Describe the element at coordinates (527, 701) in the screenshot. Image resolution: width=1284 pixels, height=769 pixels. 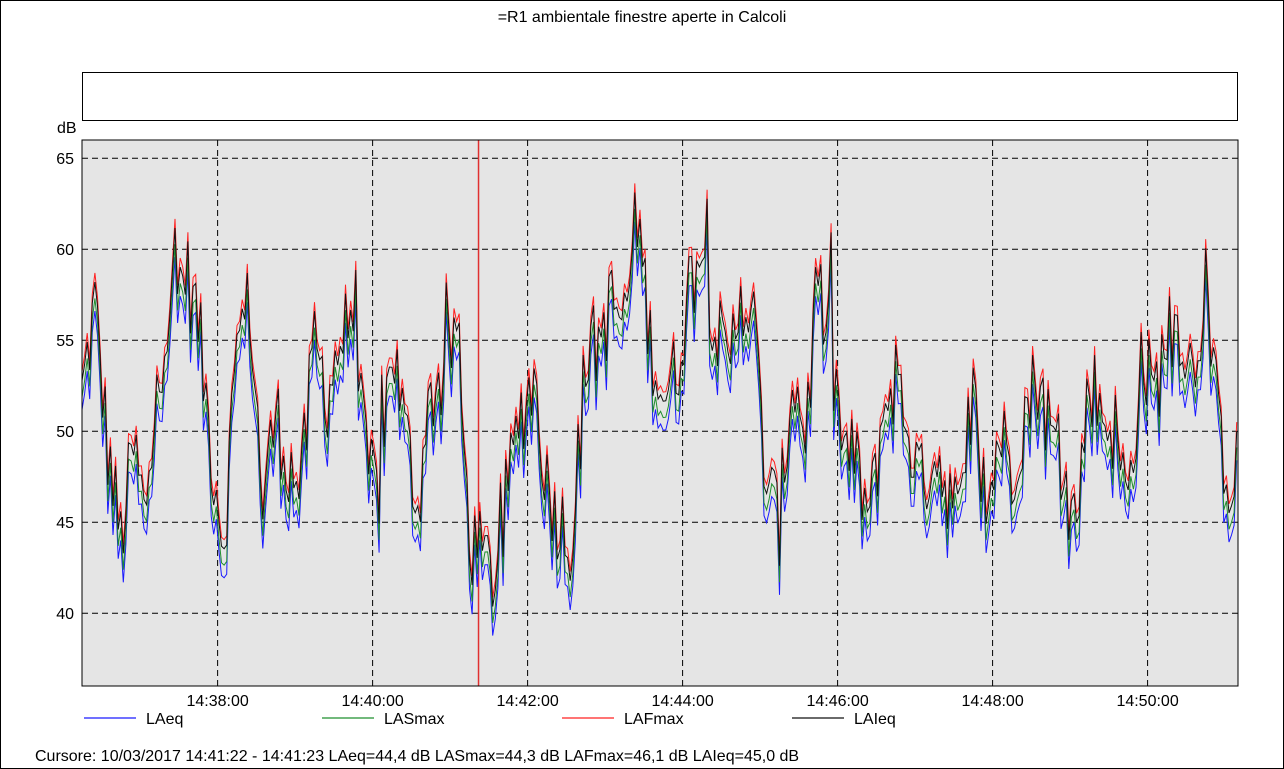
I see `x-tick-label: 14:42:00` at that location.